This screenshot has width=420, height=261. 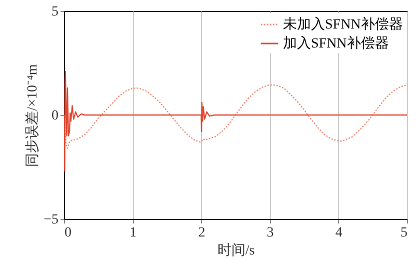 I want to click on legend-label: 加入SFNN补偿器, so click(x=336, y=44).